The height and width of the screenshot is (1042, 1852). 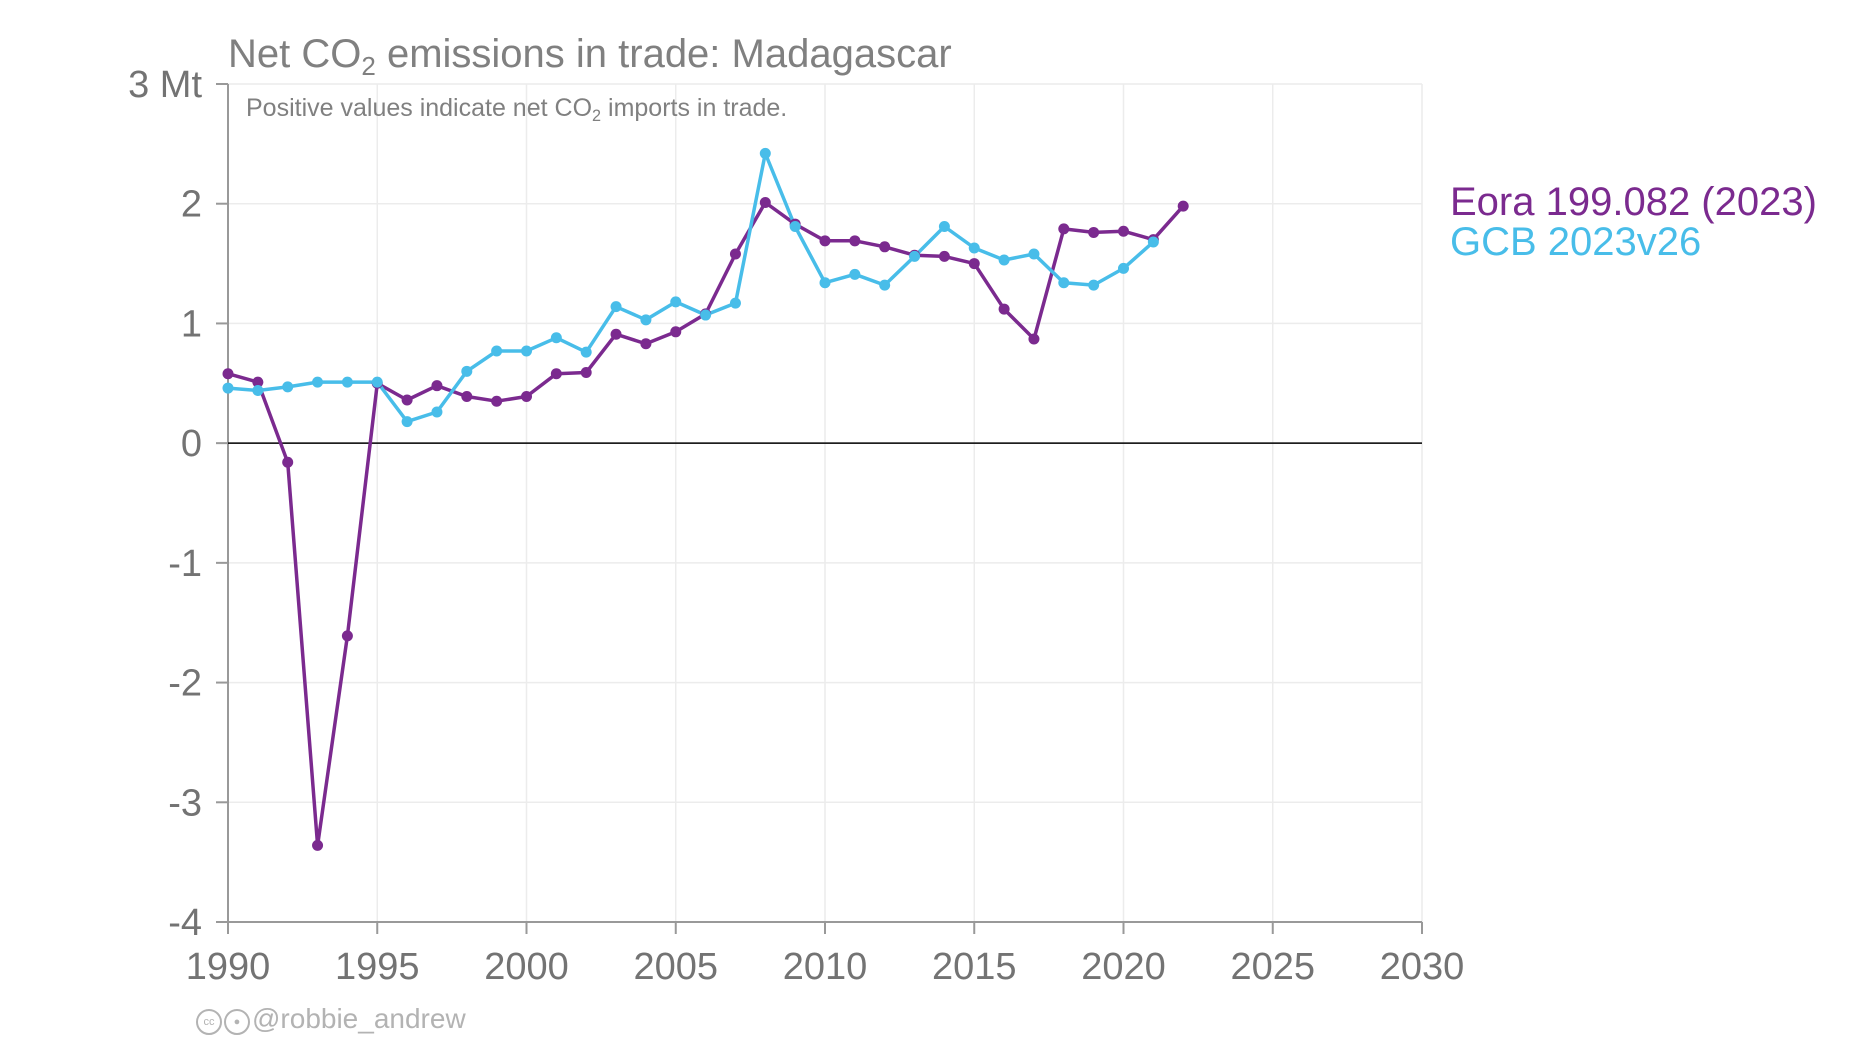 I want to click on y-tick-label: 3 Mt, so click(x=165, y=85).